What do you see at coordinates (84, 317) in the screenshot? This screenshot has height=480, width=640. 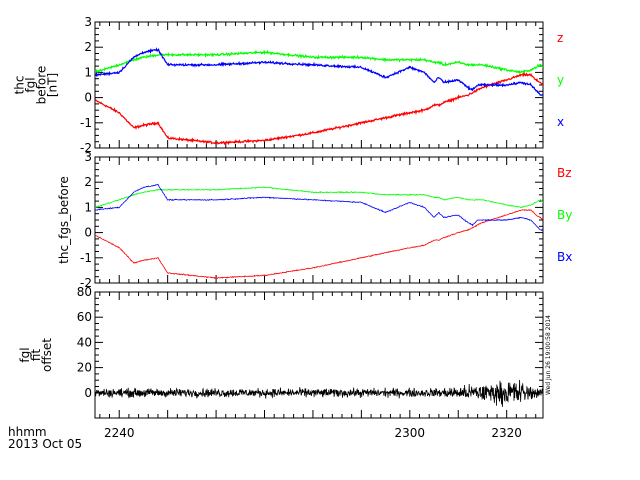 I see `y-tick-label: 60` at bounding box center [84, 317].